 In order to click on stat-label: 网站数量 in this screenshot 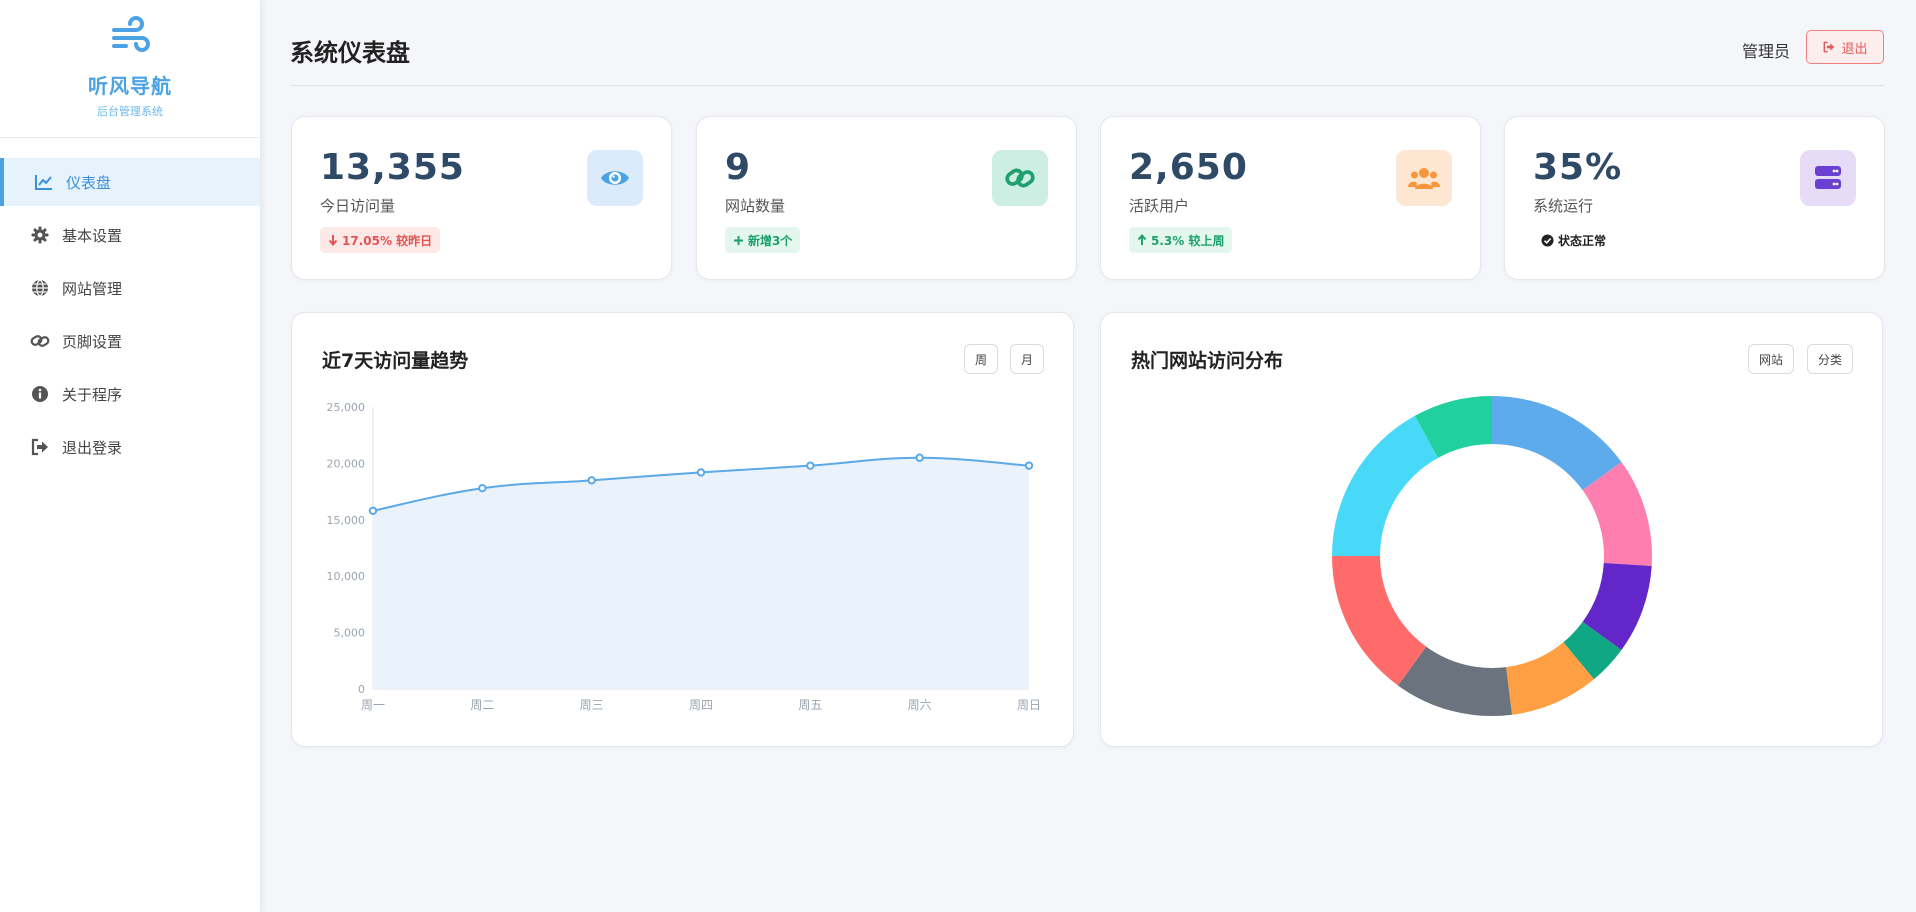, I will do `click(755, 206)`.